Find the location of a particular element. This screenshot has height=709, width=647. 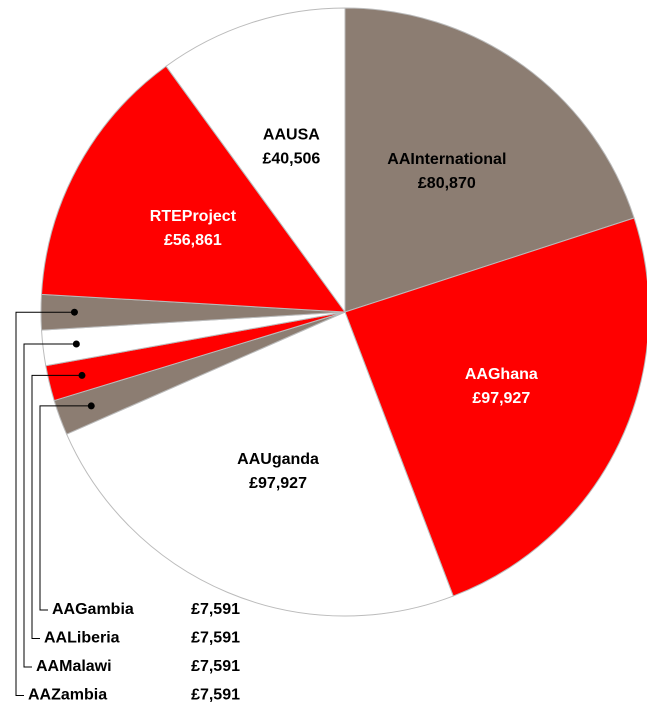

slice-label: AAUganda is located at coordinates (278, 459).